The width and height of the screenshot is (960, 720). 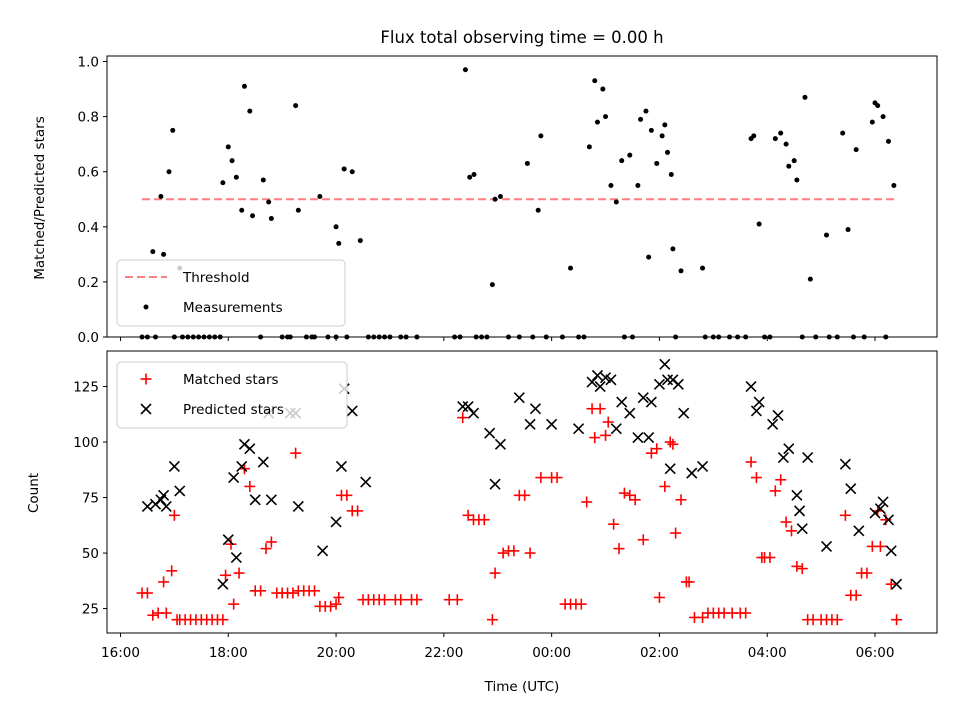 What do you see at coordinates (443, 653) in the screenshot?
I see `count-x-tick-label: 22:00` at bounding box center [443, 653].